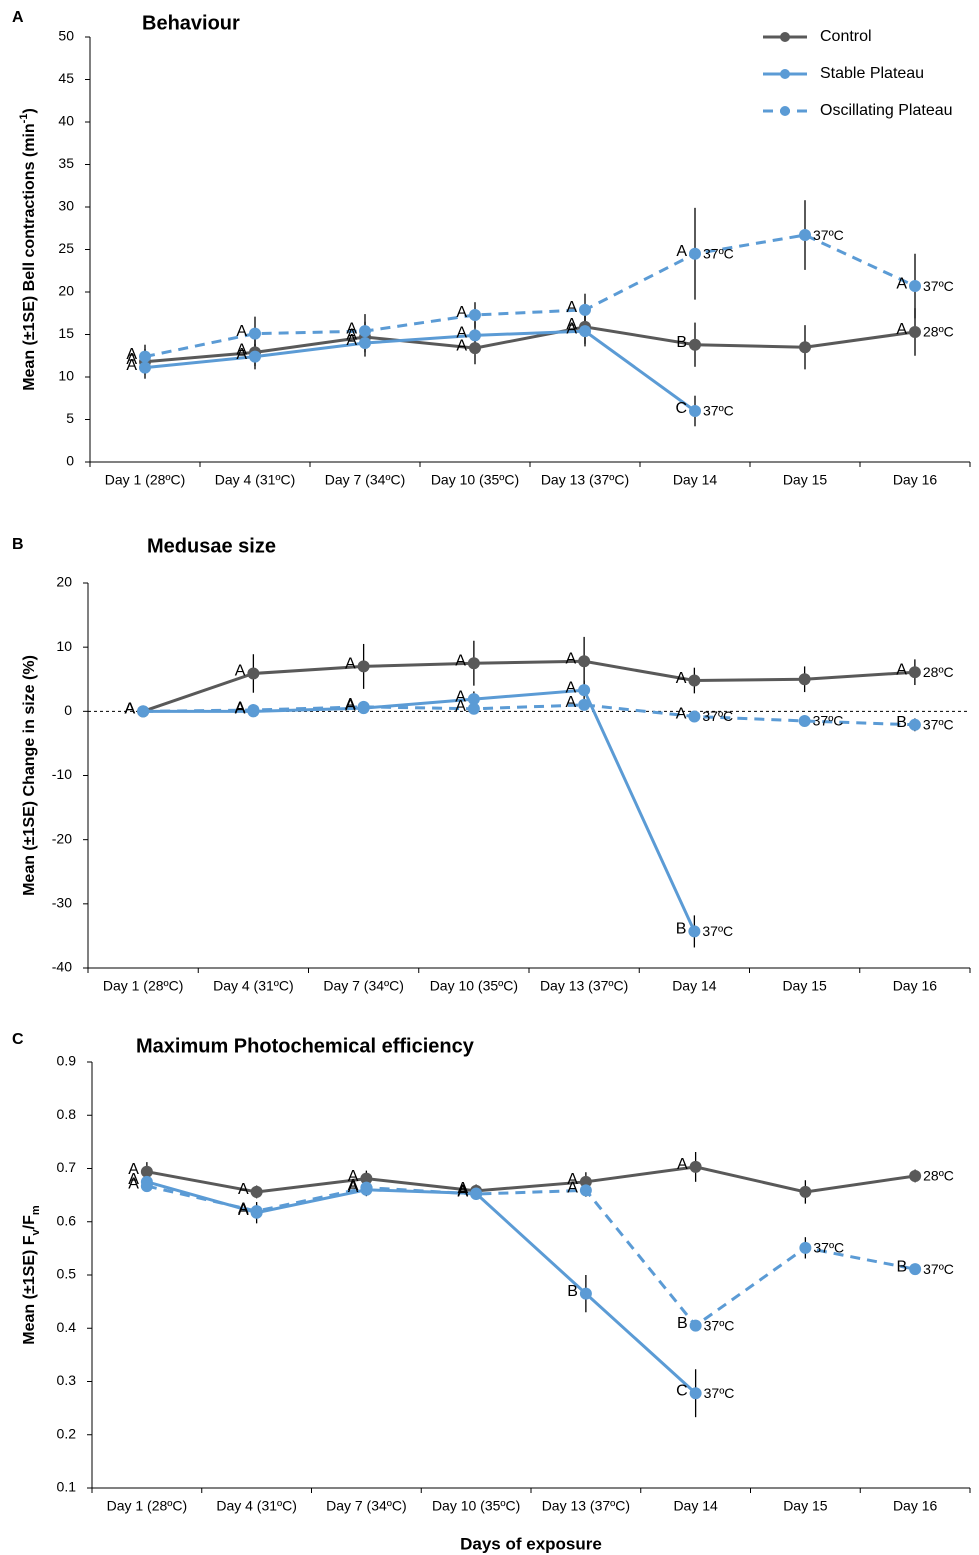  I want to click on y-axis-title: Mean (±1SE) Bell contractions (min-1), so click(28, 249).